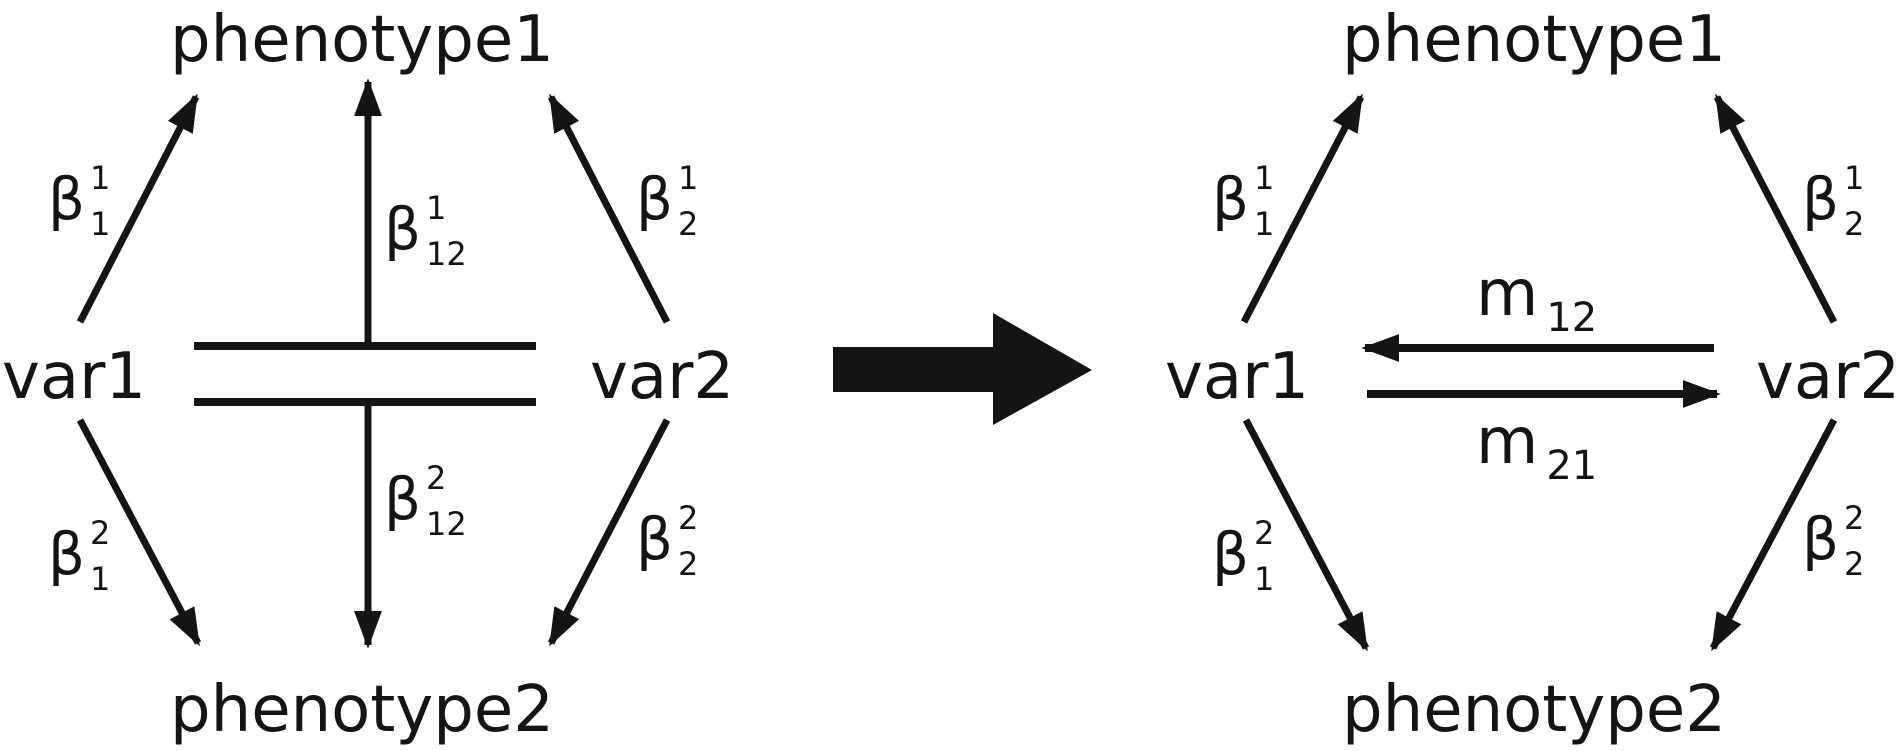 The width and height of the screenshot is (1898, 751). I want to click on transform-arrow-body, so click(921, 369).